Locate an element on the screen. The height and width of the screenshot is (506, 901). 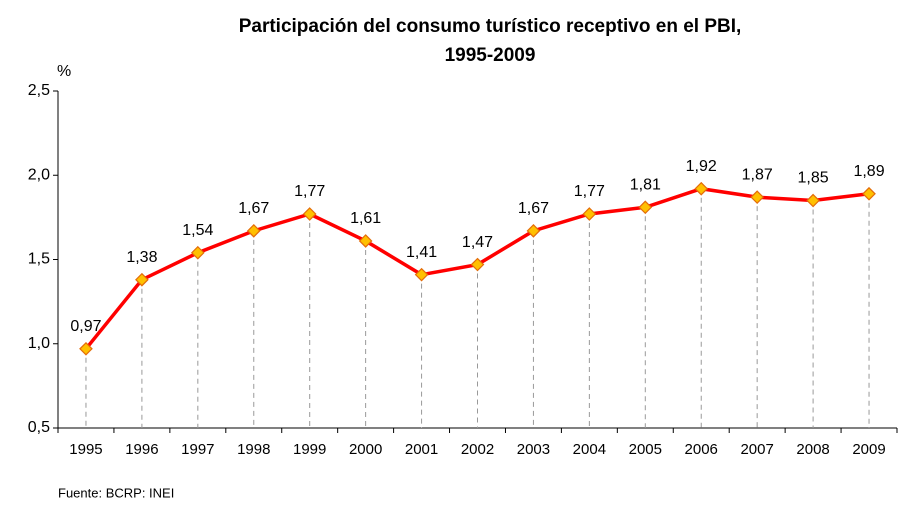
x-tick-label: 2003 is located at coordinates (533, 449).